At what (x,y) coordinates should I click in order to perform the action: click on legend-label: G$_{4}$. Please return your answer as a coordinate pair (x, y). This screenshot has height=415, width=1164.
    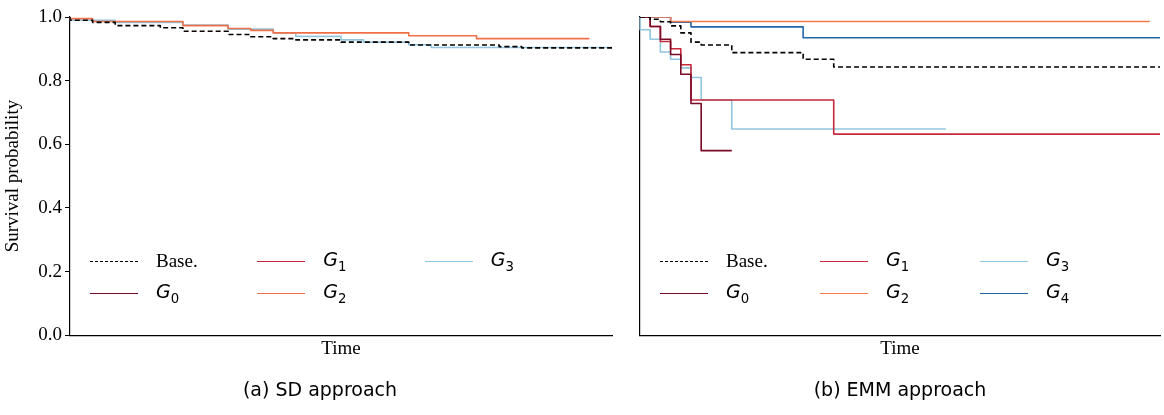
    Looking at the image, I should click on (1058, 293).